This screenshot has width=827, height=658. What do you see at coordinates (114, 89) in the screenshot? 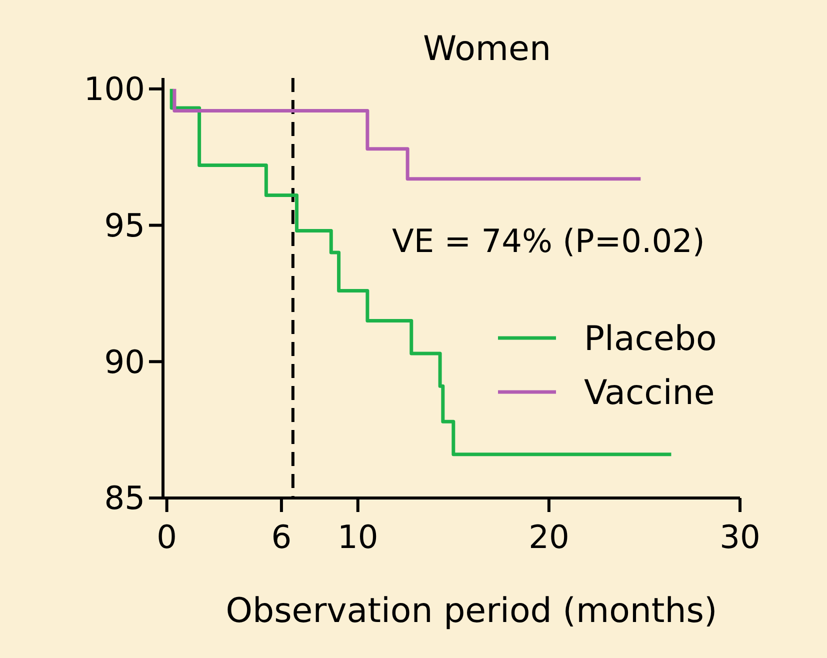
I see `y-tick-label: 100` at bounding box center [114, 89].